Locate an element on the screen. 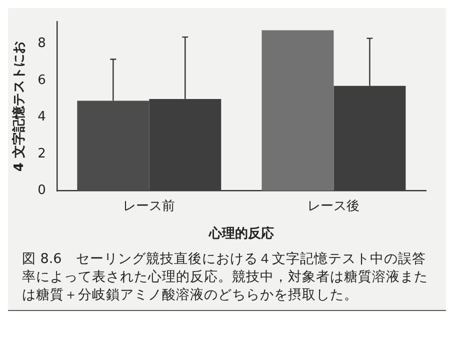 The width and height of the screenshot is (454, 341). x-axis-title: 心理的反応 is located at coordinates (241, 234).